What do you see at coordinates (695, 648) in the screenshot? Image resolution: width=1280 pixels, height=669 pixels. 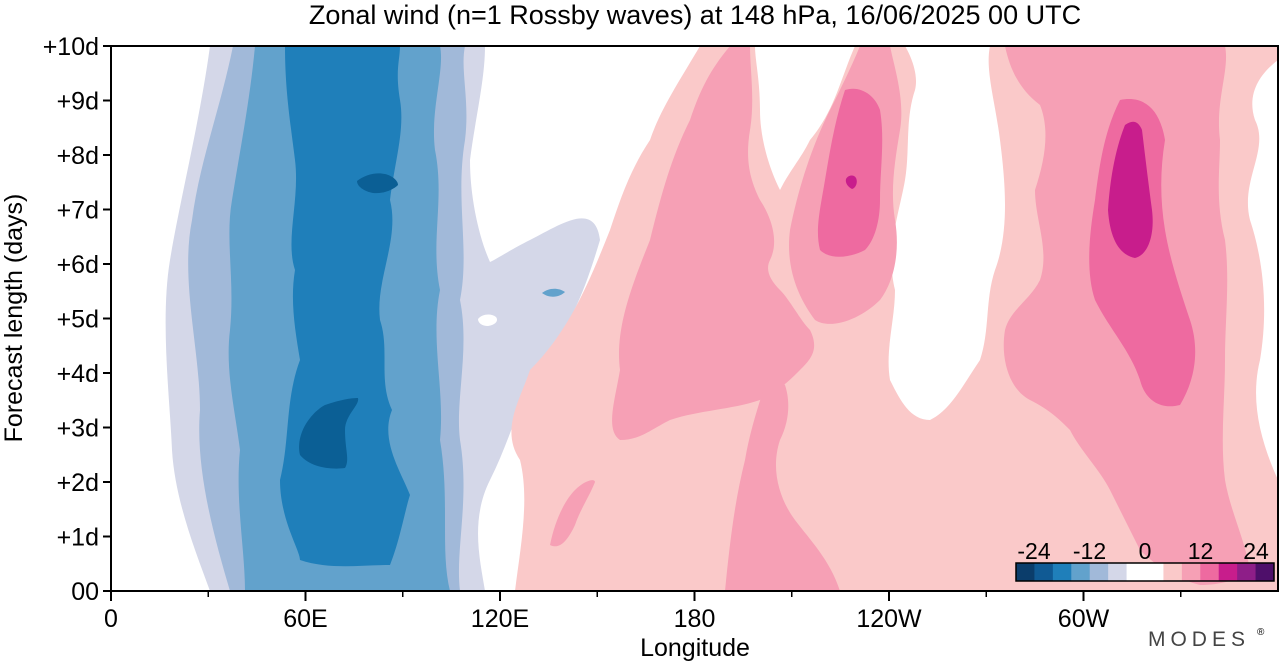 I see `x-axis-label: Longitude` at bounding box center [695, 648].